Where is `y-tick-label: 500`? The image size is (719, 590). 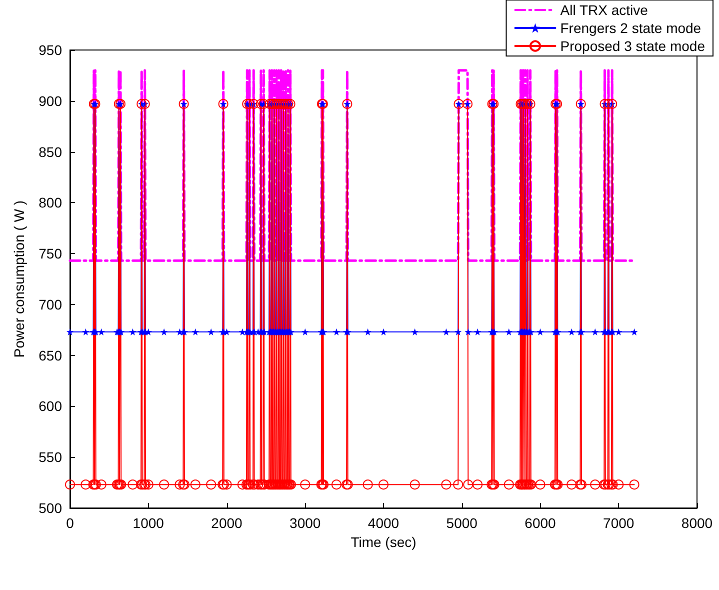
y-tick-label: 500 is located at coordinates (50, 508).